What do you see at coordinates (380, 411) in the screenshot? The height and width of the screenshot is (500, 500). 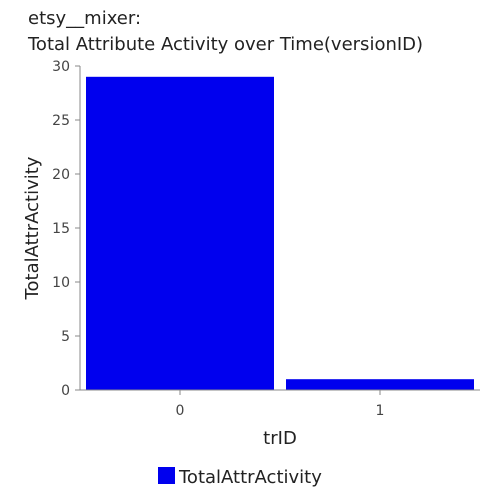 I see `x-tick-label: 1` at bounding box center [380, 411].